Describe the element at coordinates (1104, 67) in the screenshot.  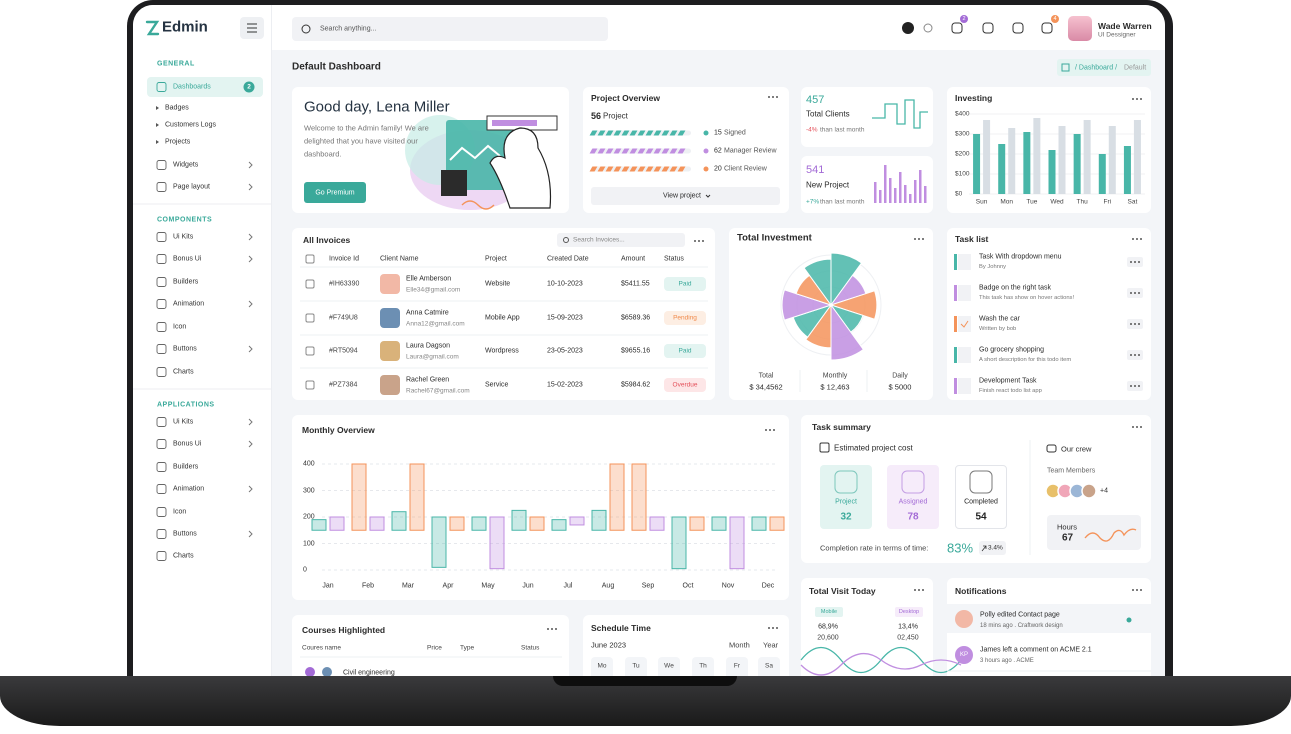
I see `breadcrumb-bg` at that location.